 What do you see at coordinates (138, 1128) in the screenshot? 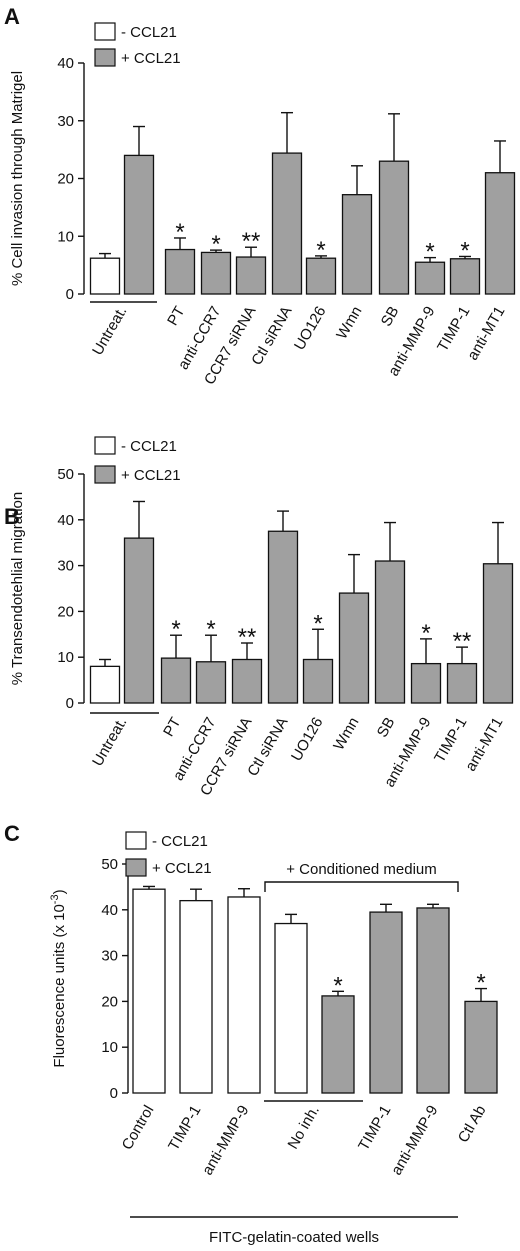
I see `x-tick-label: Control` at bounding box center [138, 1128].